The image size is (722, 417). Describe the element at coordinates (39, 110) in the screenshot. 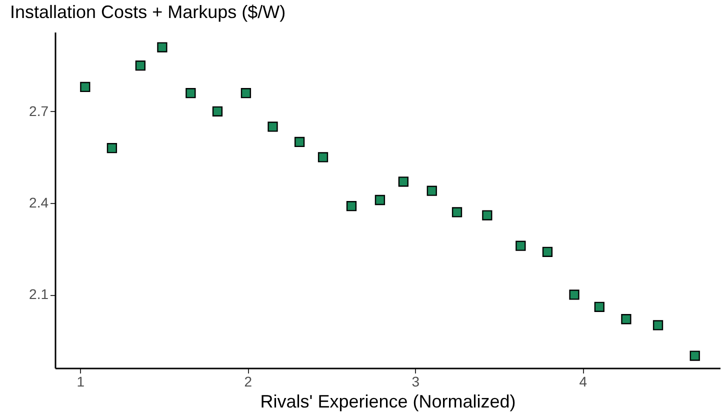

I see `y-tick-label: 2.7` at that location.